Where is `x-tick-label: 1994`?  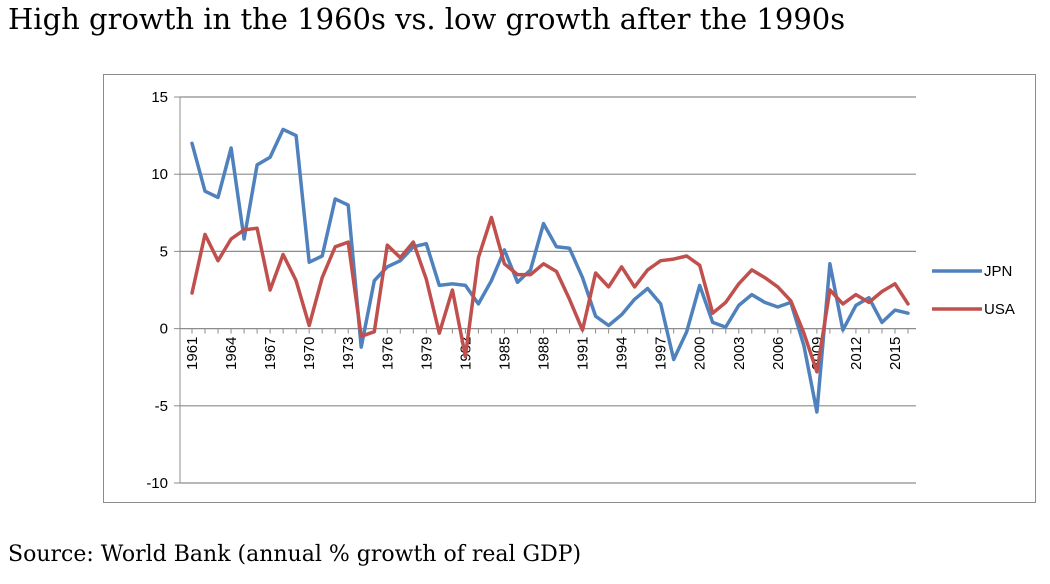
x-tick-label: 1994 is located at coordinates (622, 353).